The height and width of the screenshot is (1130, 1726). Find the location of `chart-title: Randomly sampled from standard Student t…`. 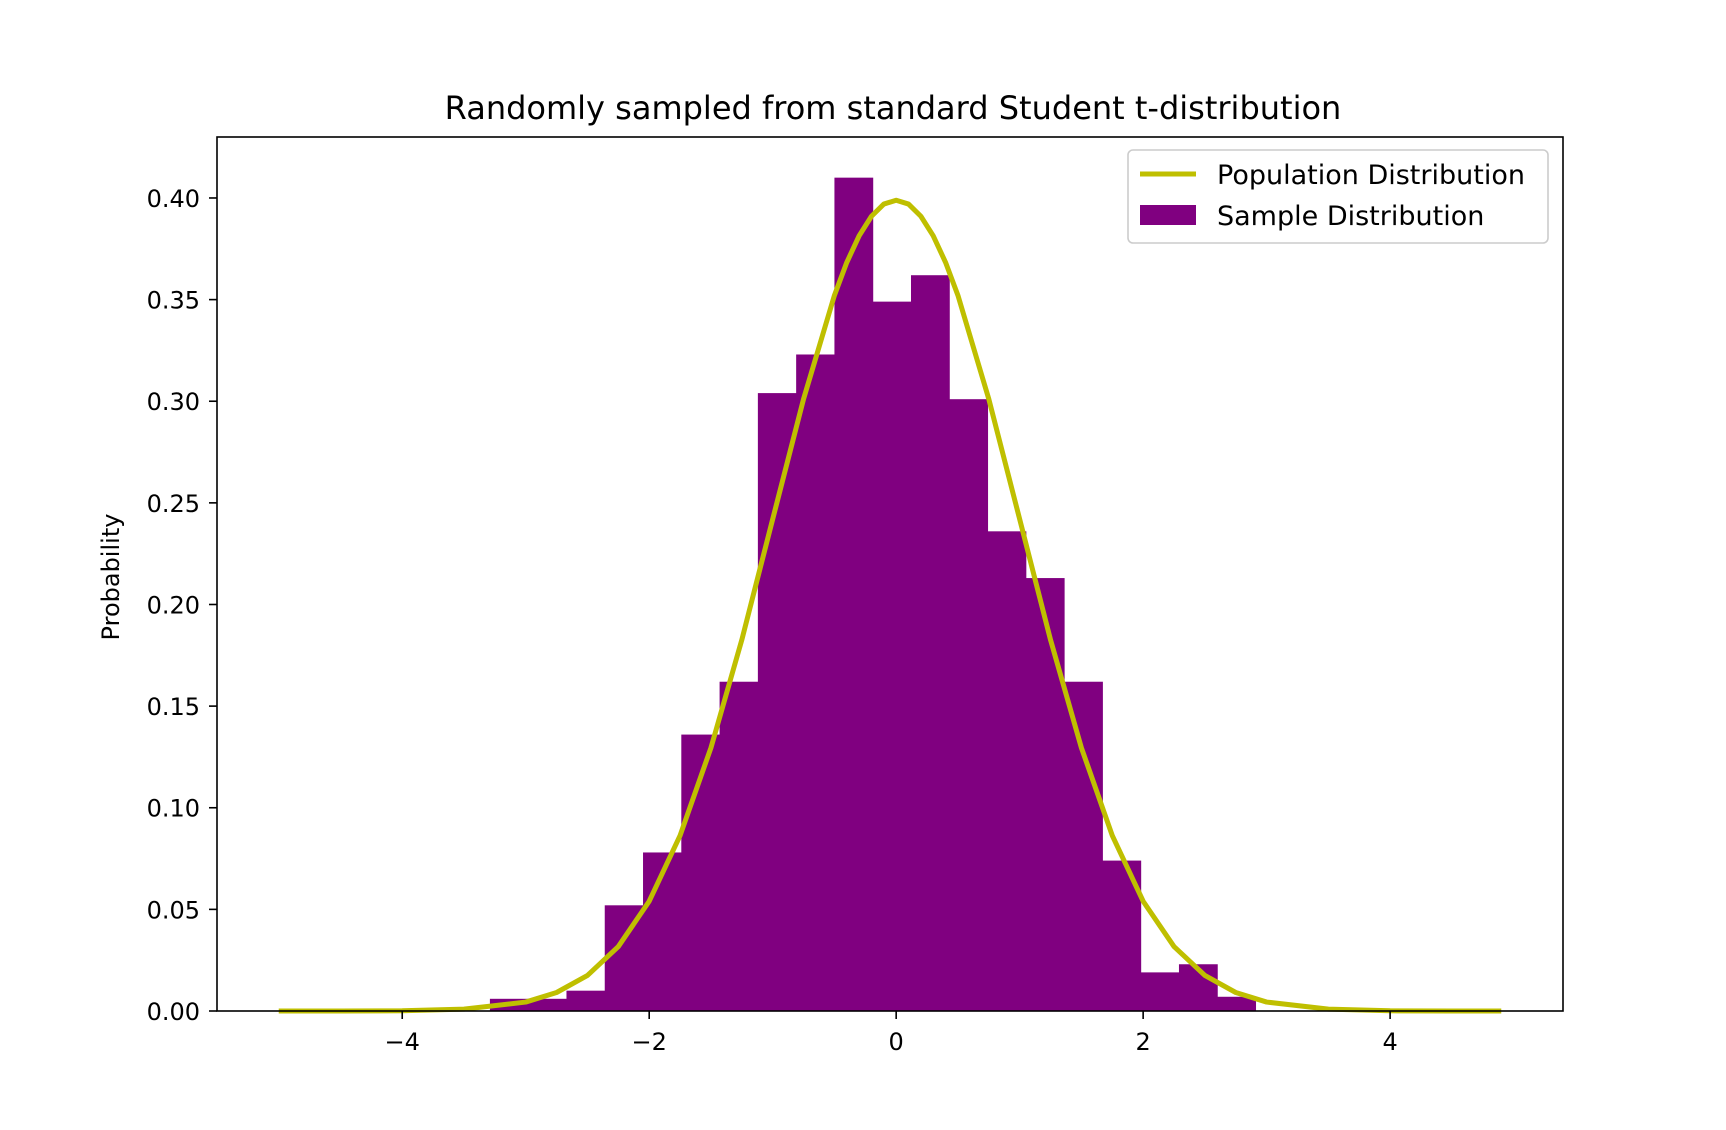

chart-title: Randomly sampled from standard Student t… is located at coordinates (893, 108).